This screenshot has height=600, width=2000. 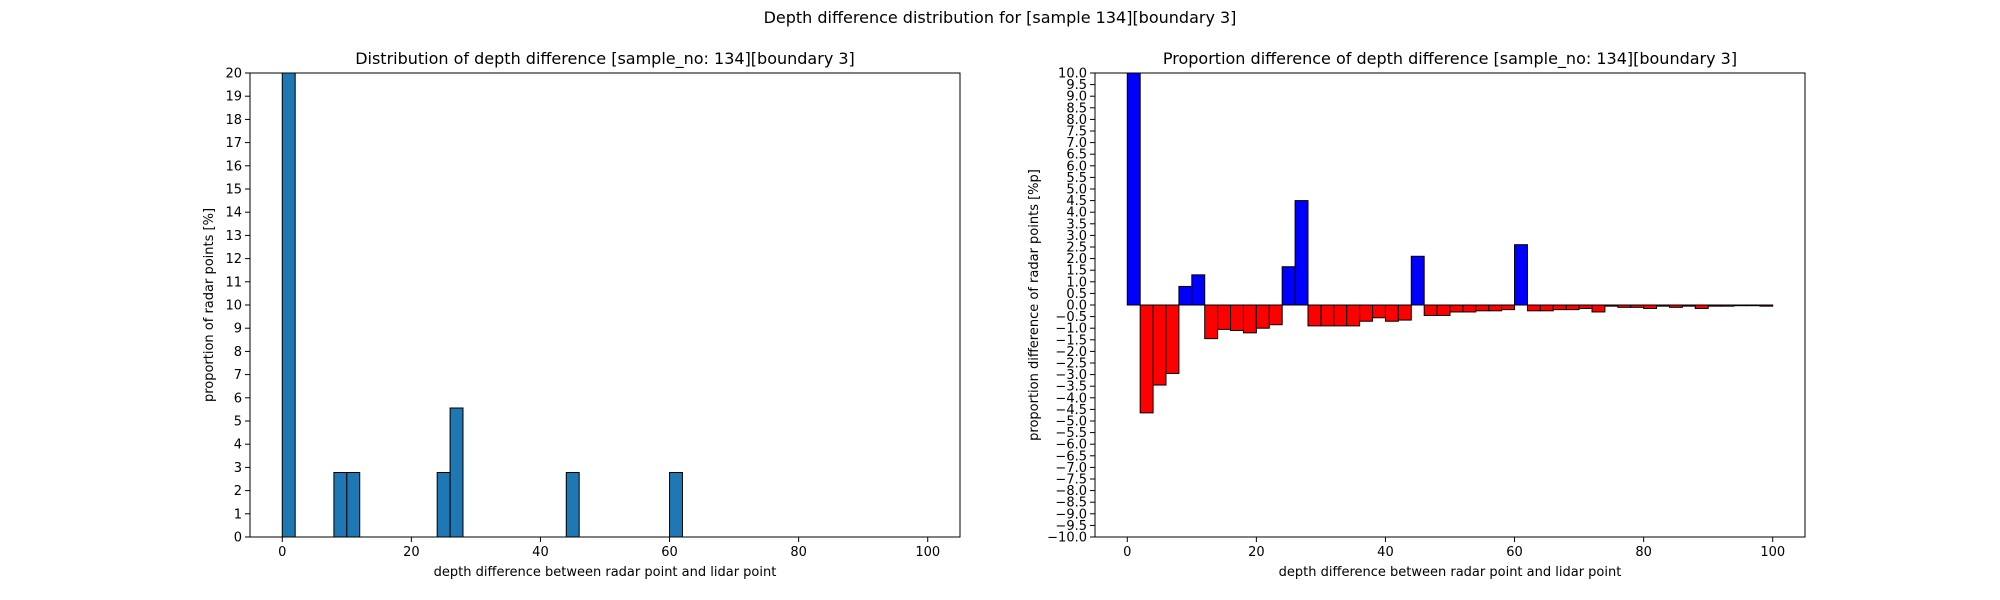 I want to click on y-tick-label: 8.5, so click(x=1076, y=108).